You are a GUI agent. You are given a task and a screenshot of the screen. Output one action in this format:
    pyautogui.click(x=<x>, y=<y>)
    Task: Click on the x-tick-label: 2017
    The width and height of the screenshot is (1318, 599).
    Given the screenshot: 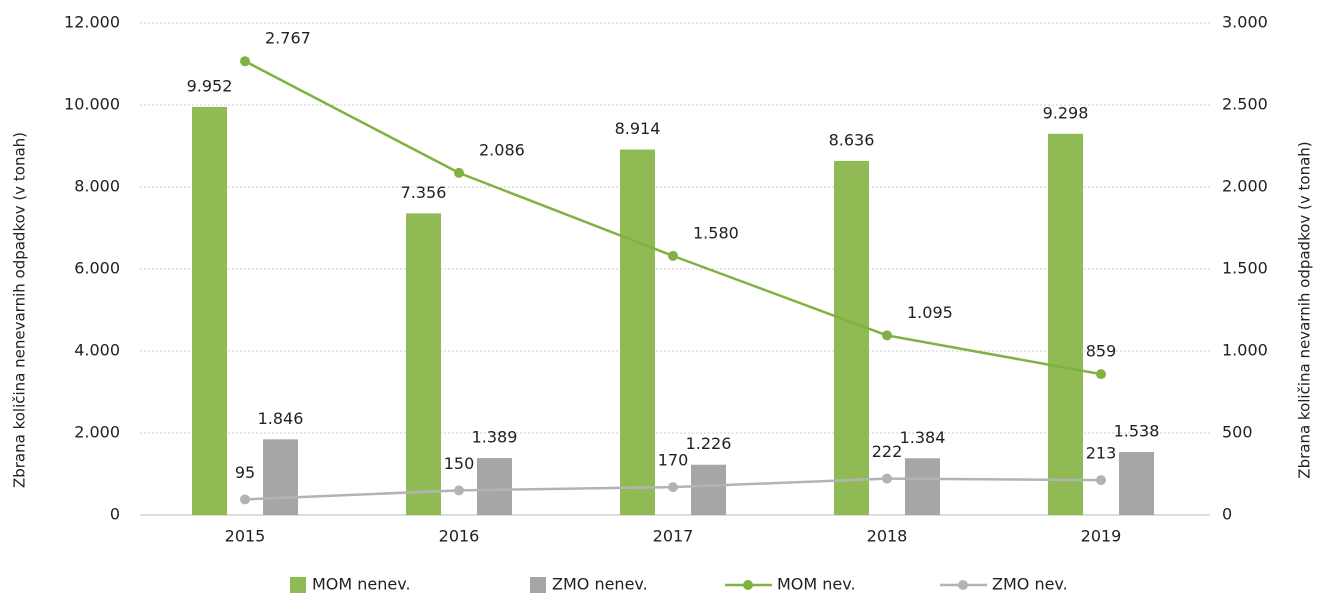 What is the action you would take?
    pyautogui.click(x=673, y=536)
    